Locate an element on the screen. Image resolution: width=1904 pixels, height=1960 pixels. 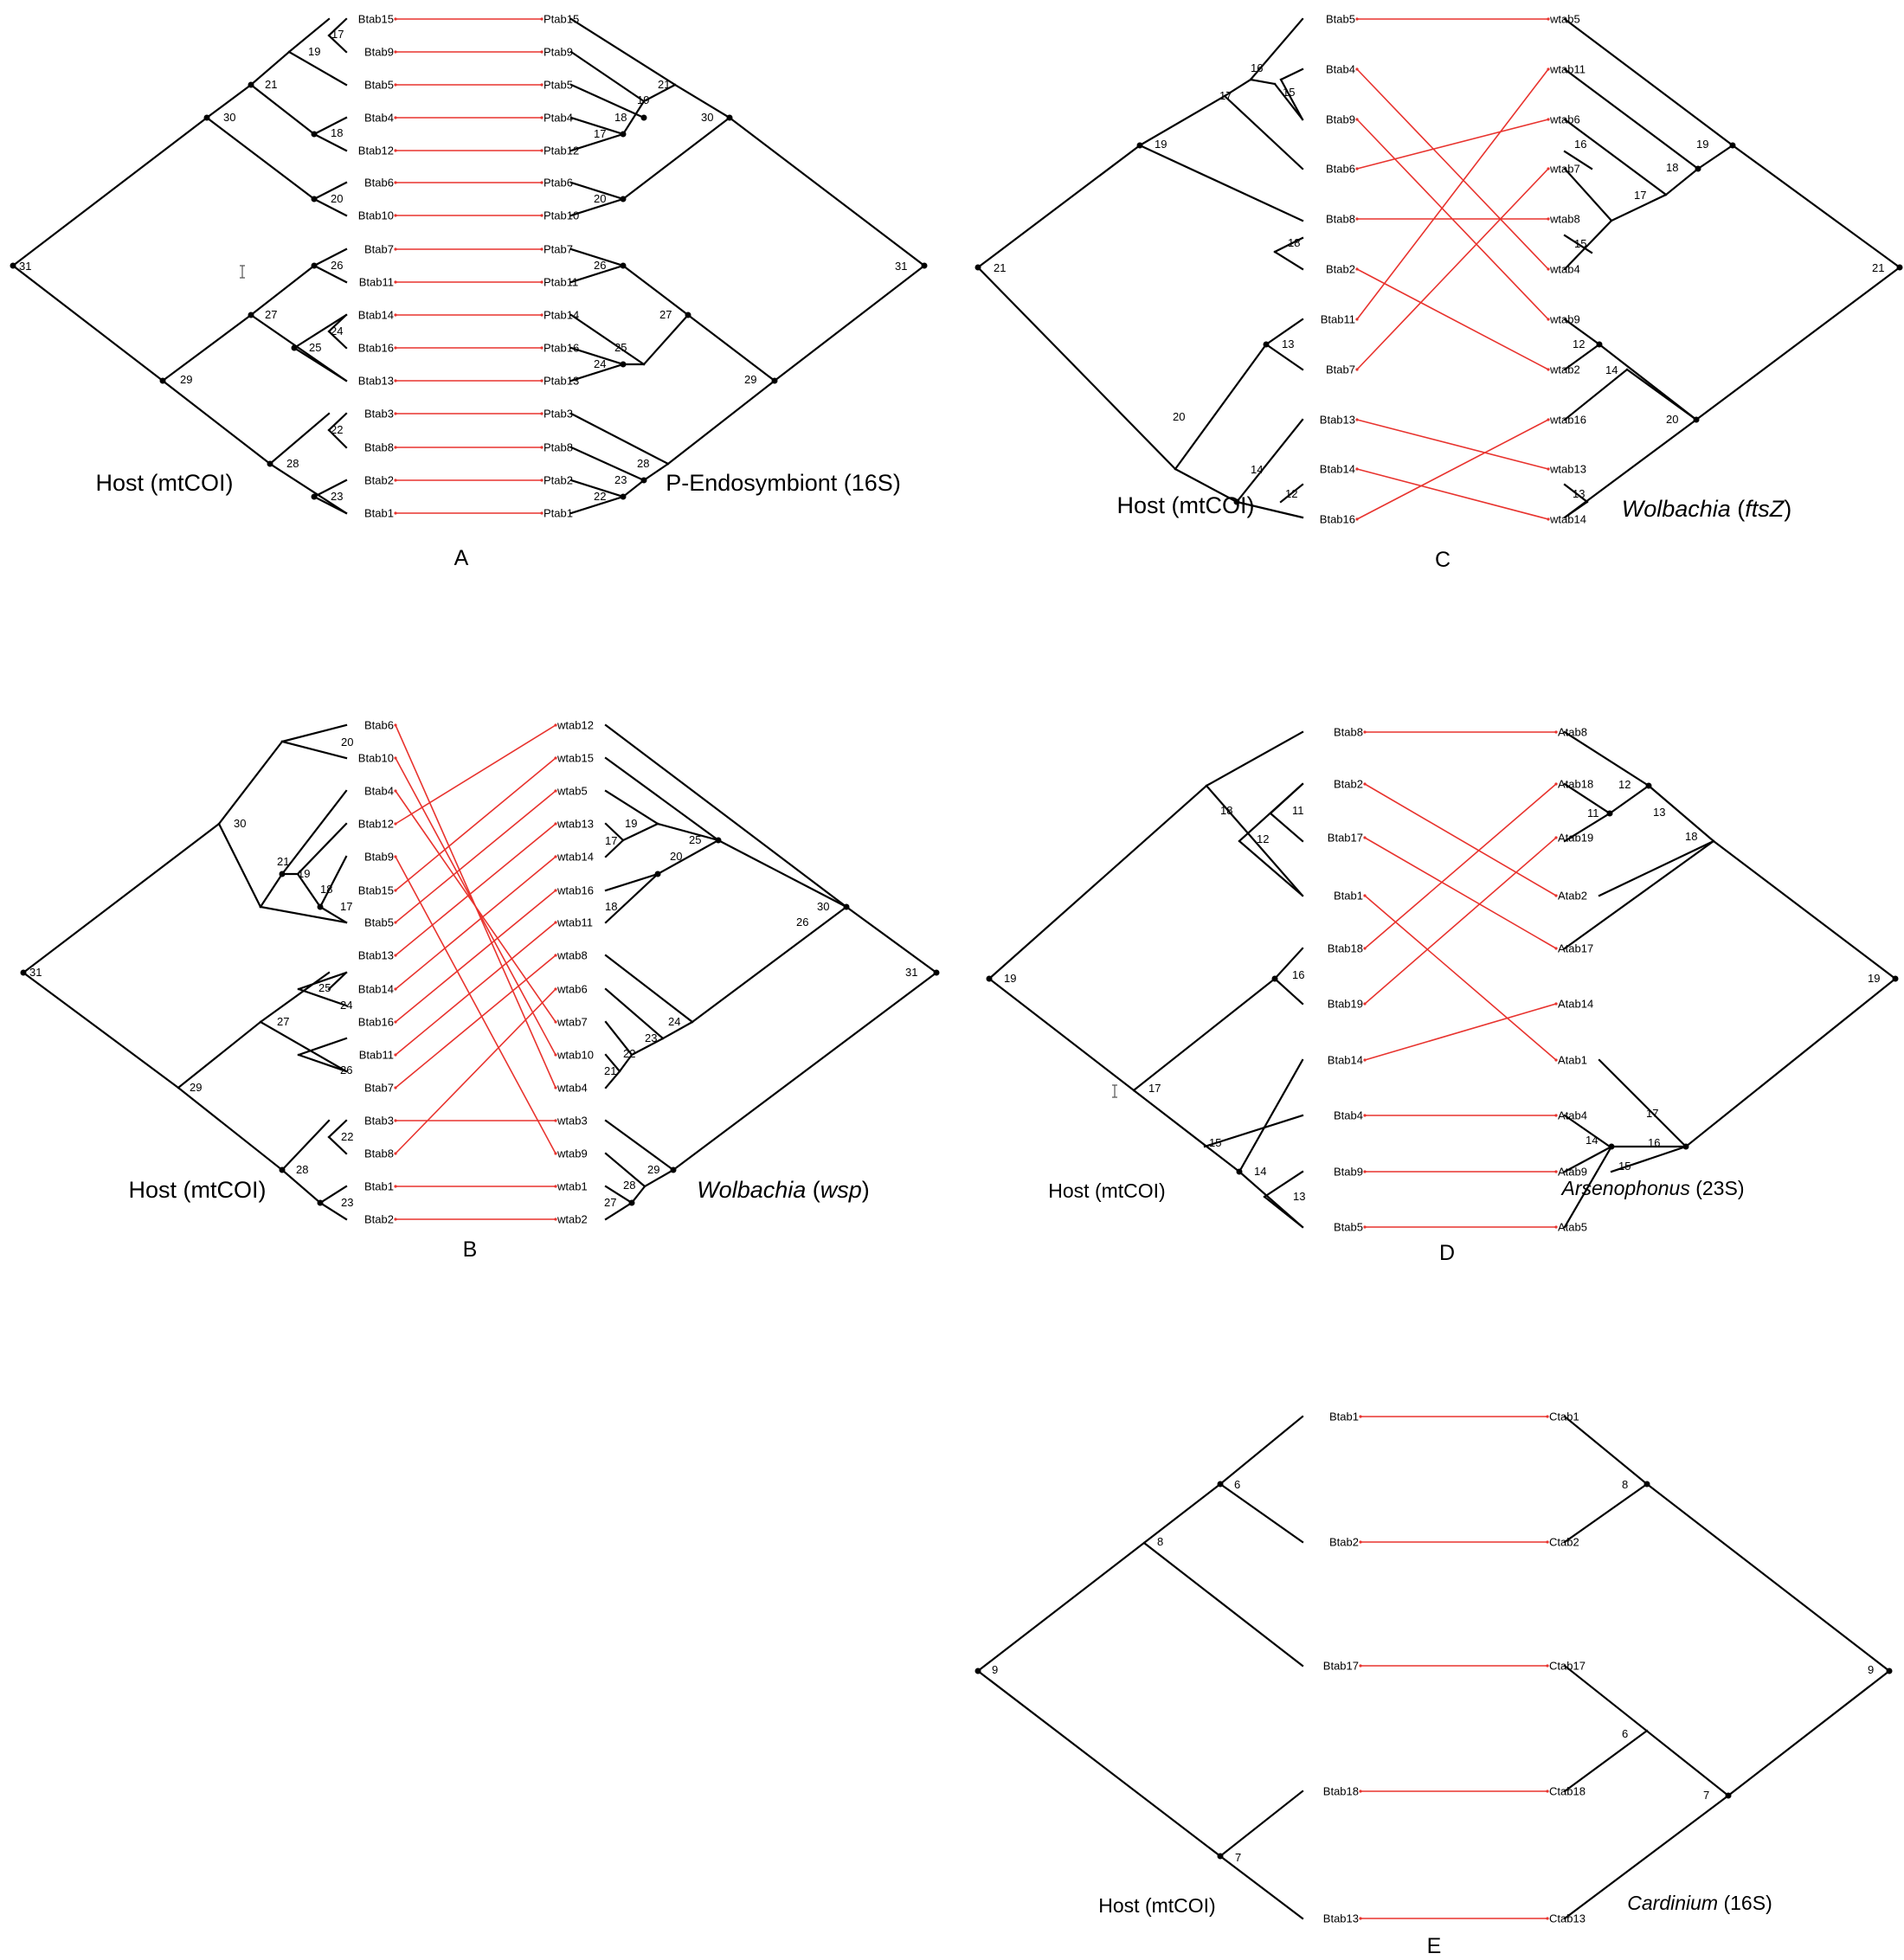
symbiont-leaf-label: Ptab12 is located at coordinates (561, 151).